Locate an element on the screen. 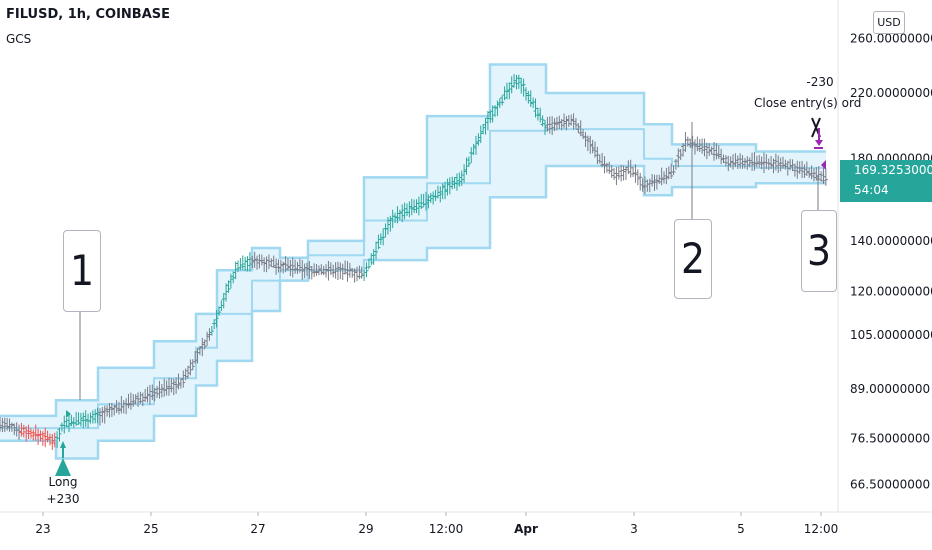  symbol-title: FILUSD, 1h, COINBASE is located at coordinates (88, 14).